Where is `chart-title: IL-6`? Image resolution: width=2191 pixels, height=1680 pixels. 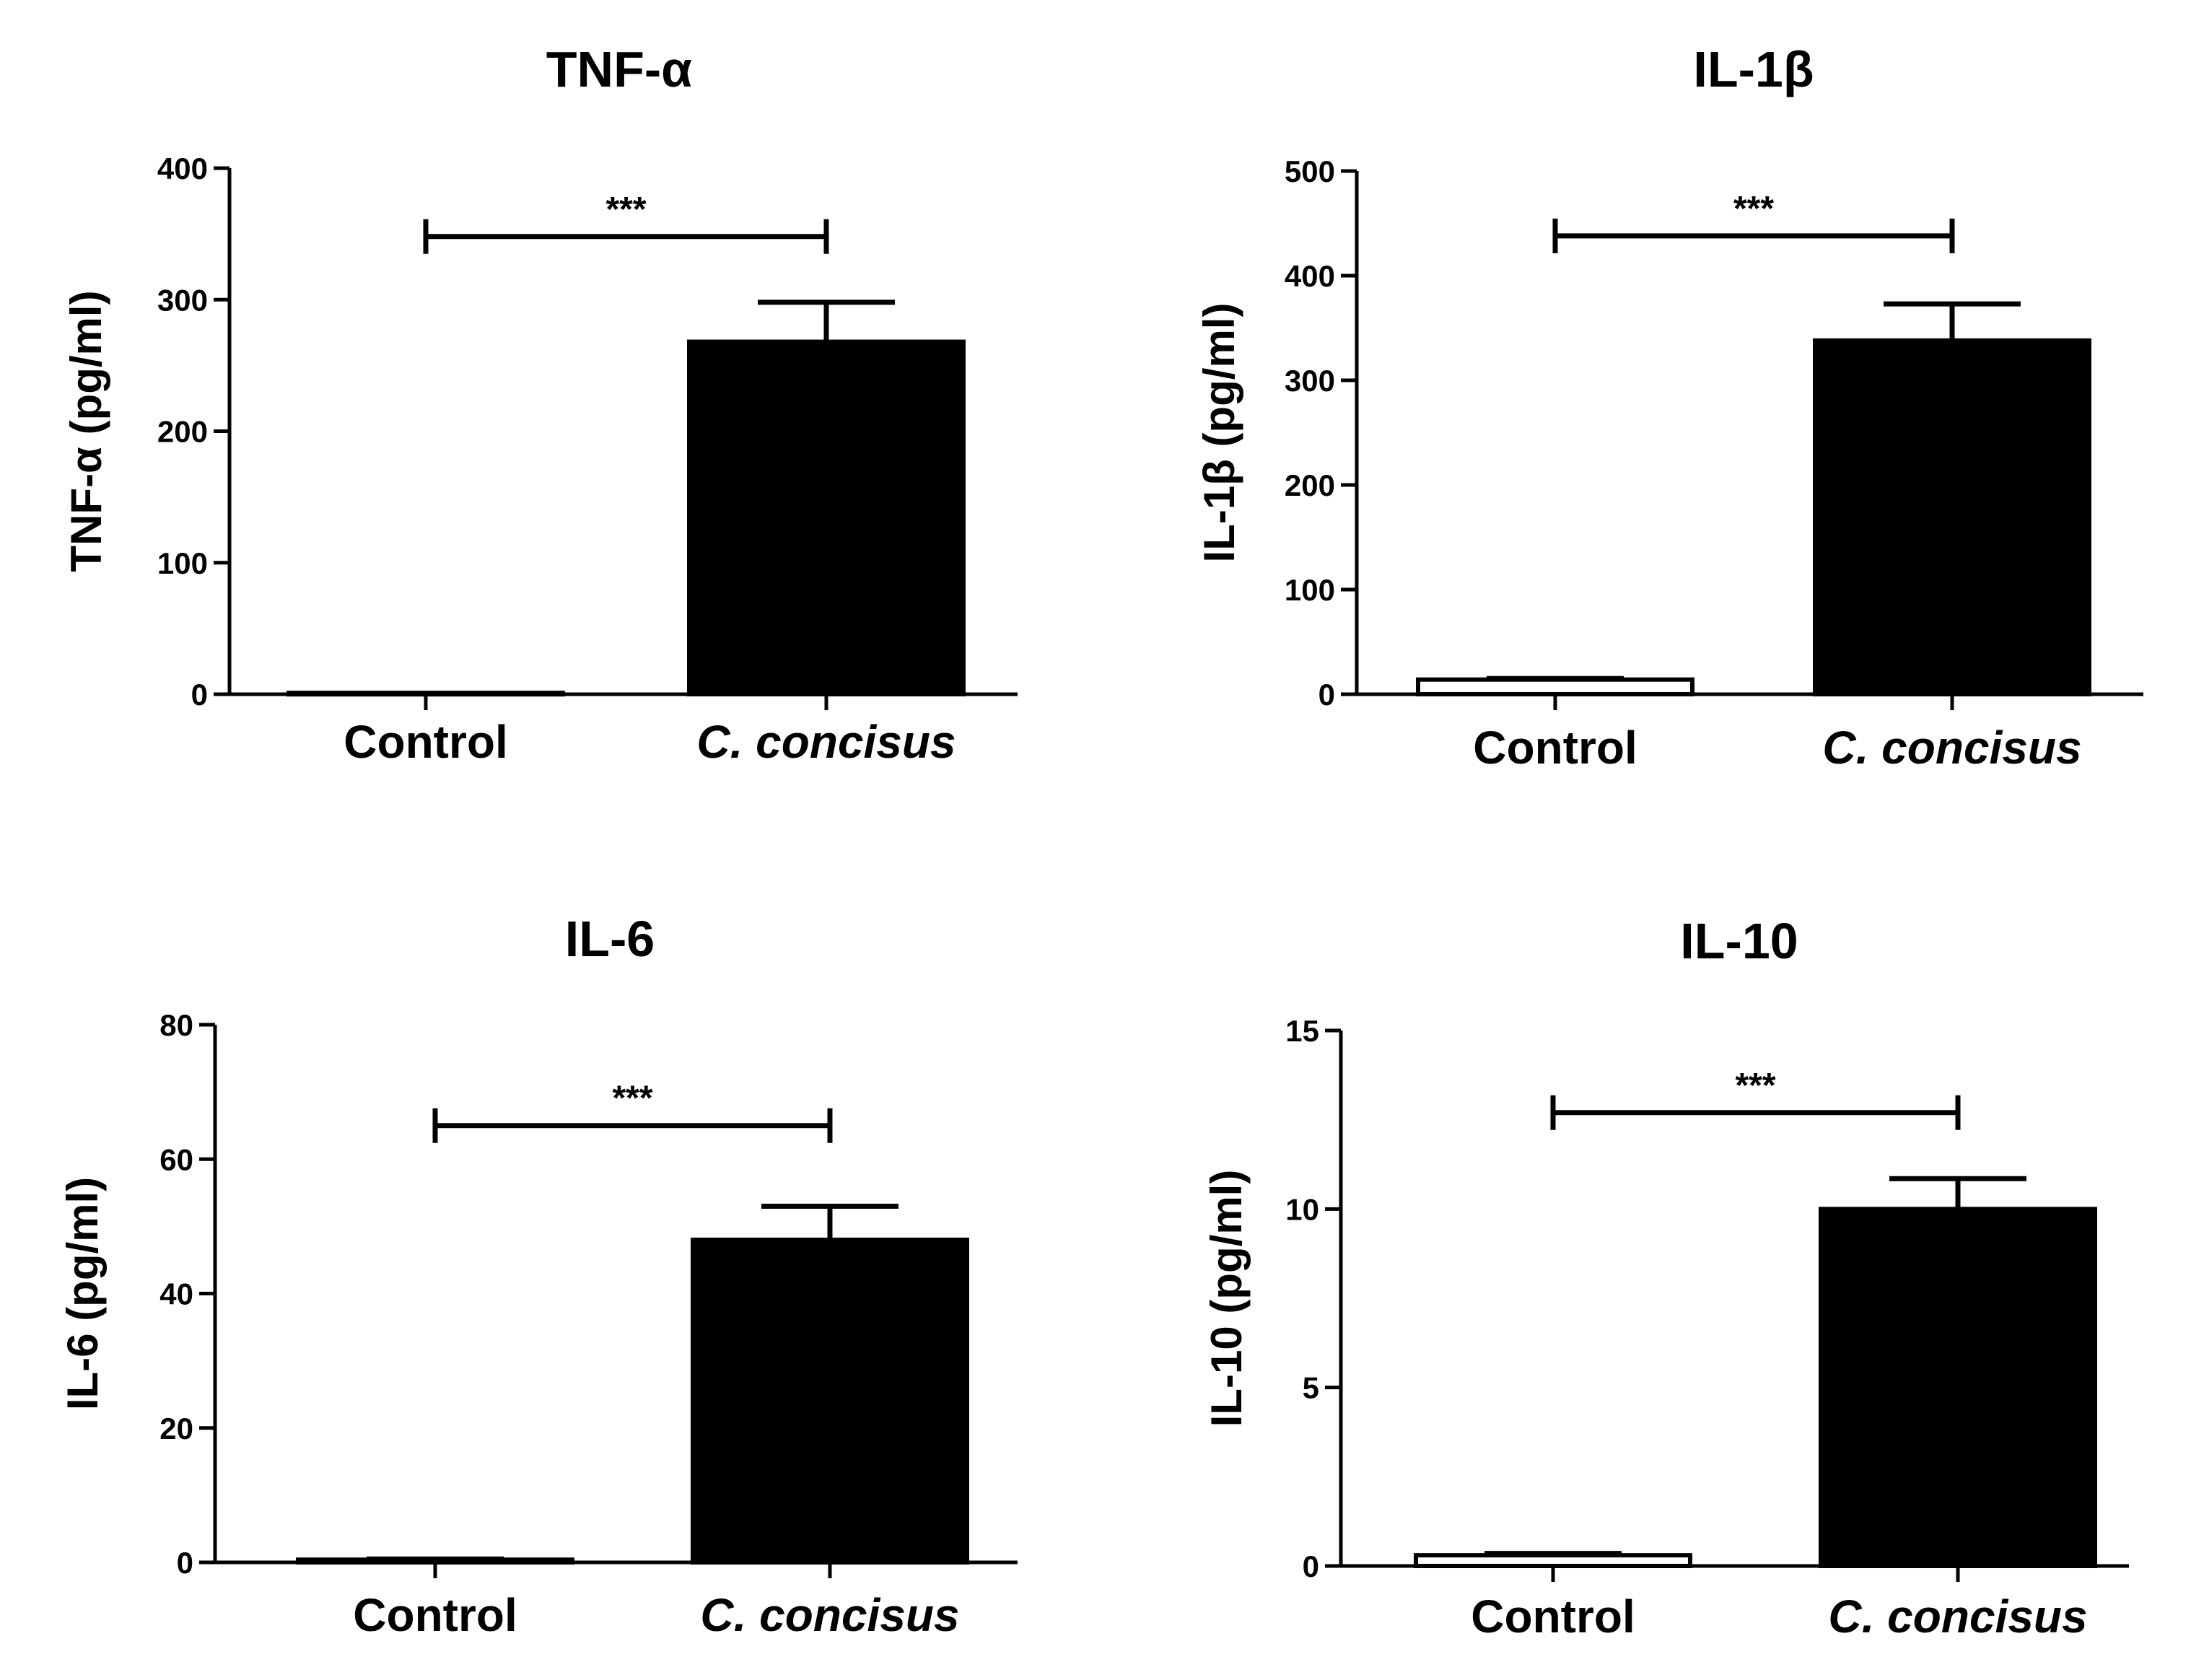 chart-title: IL-6 is located at coordinates (610, 939).